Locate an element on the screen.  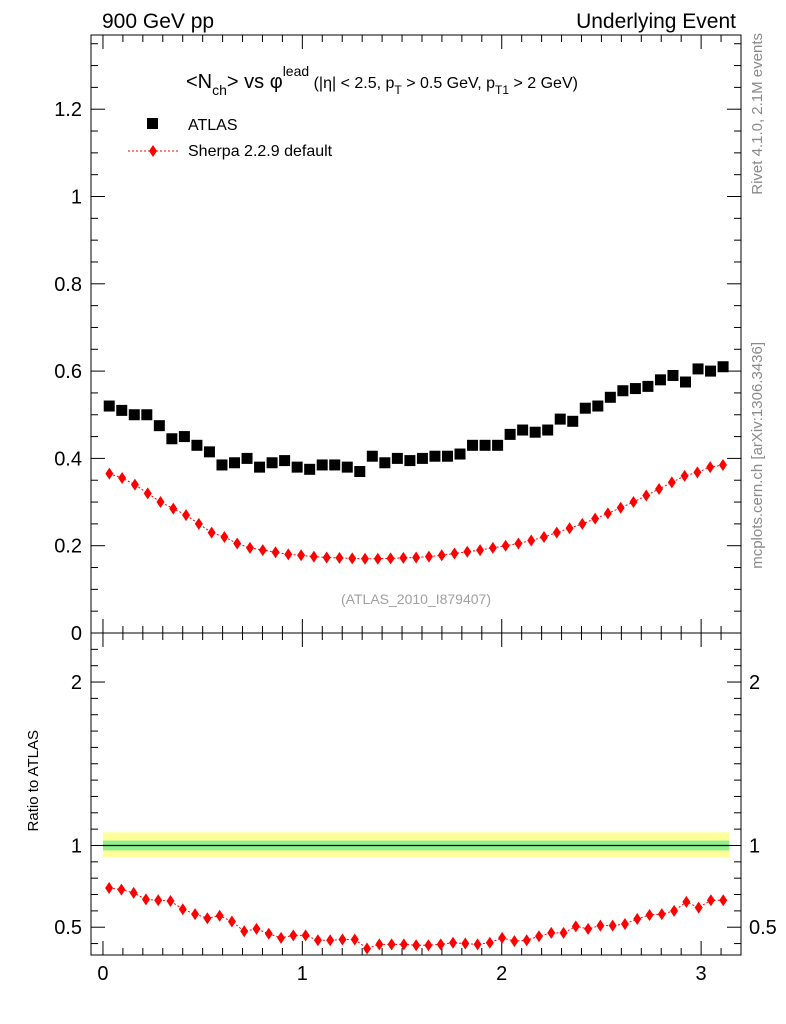
title-part-cuts2: > 0.5 GeV, p is located at coordinates (448, 83).